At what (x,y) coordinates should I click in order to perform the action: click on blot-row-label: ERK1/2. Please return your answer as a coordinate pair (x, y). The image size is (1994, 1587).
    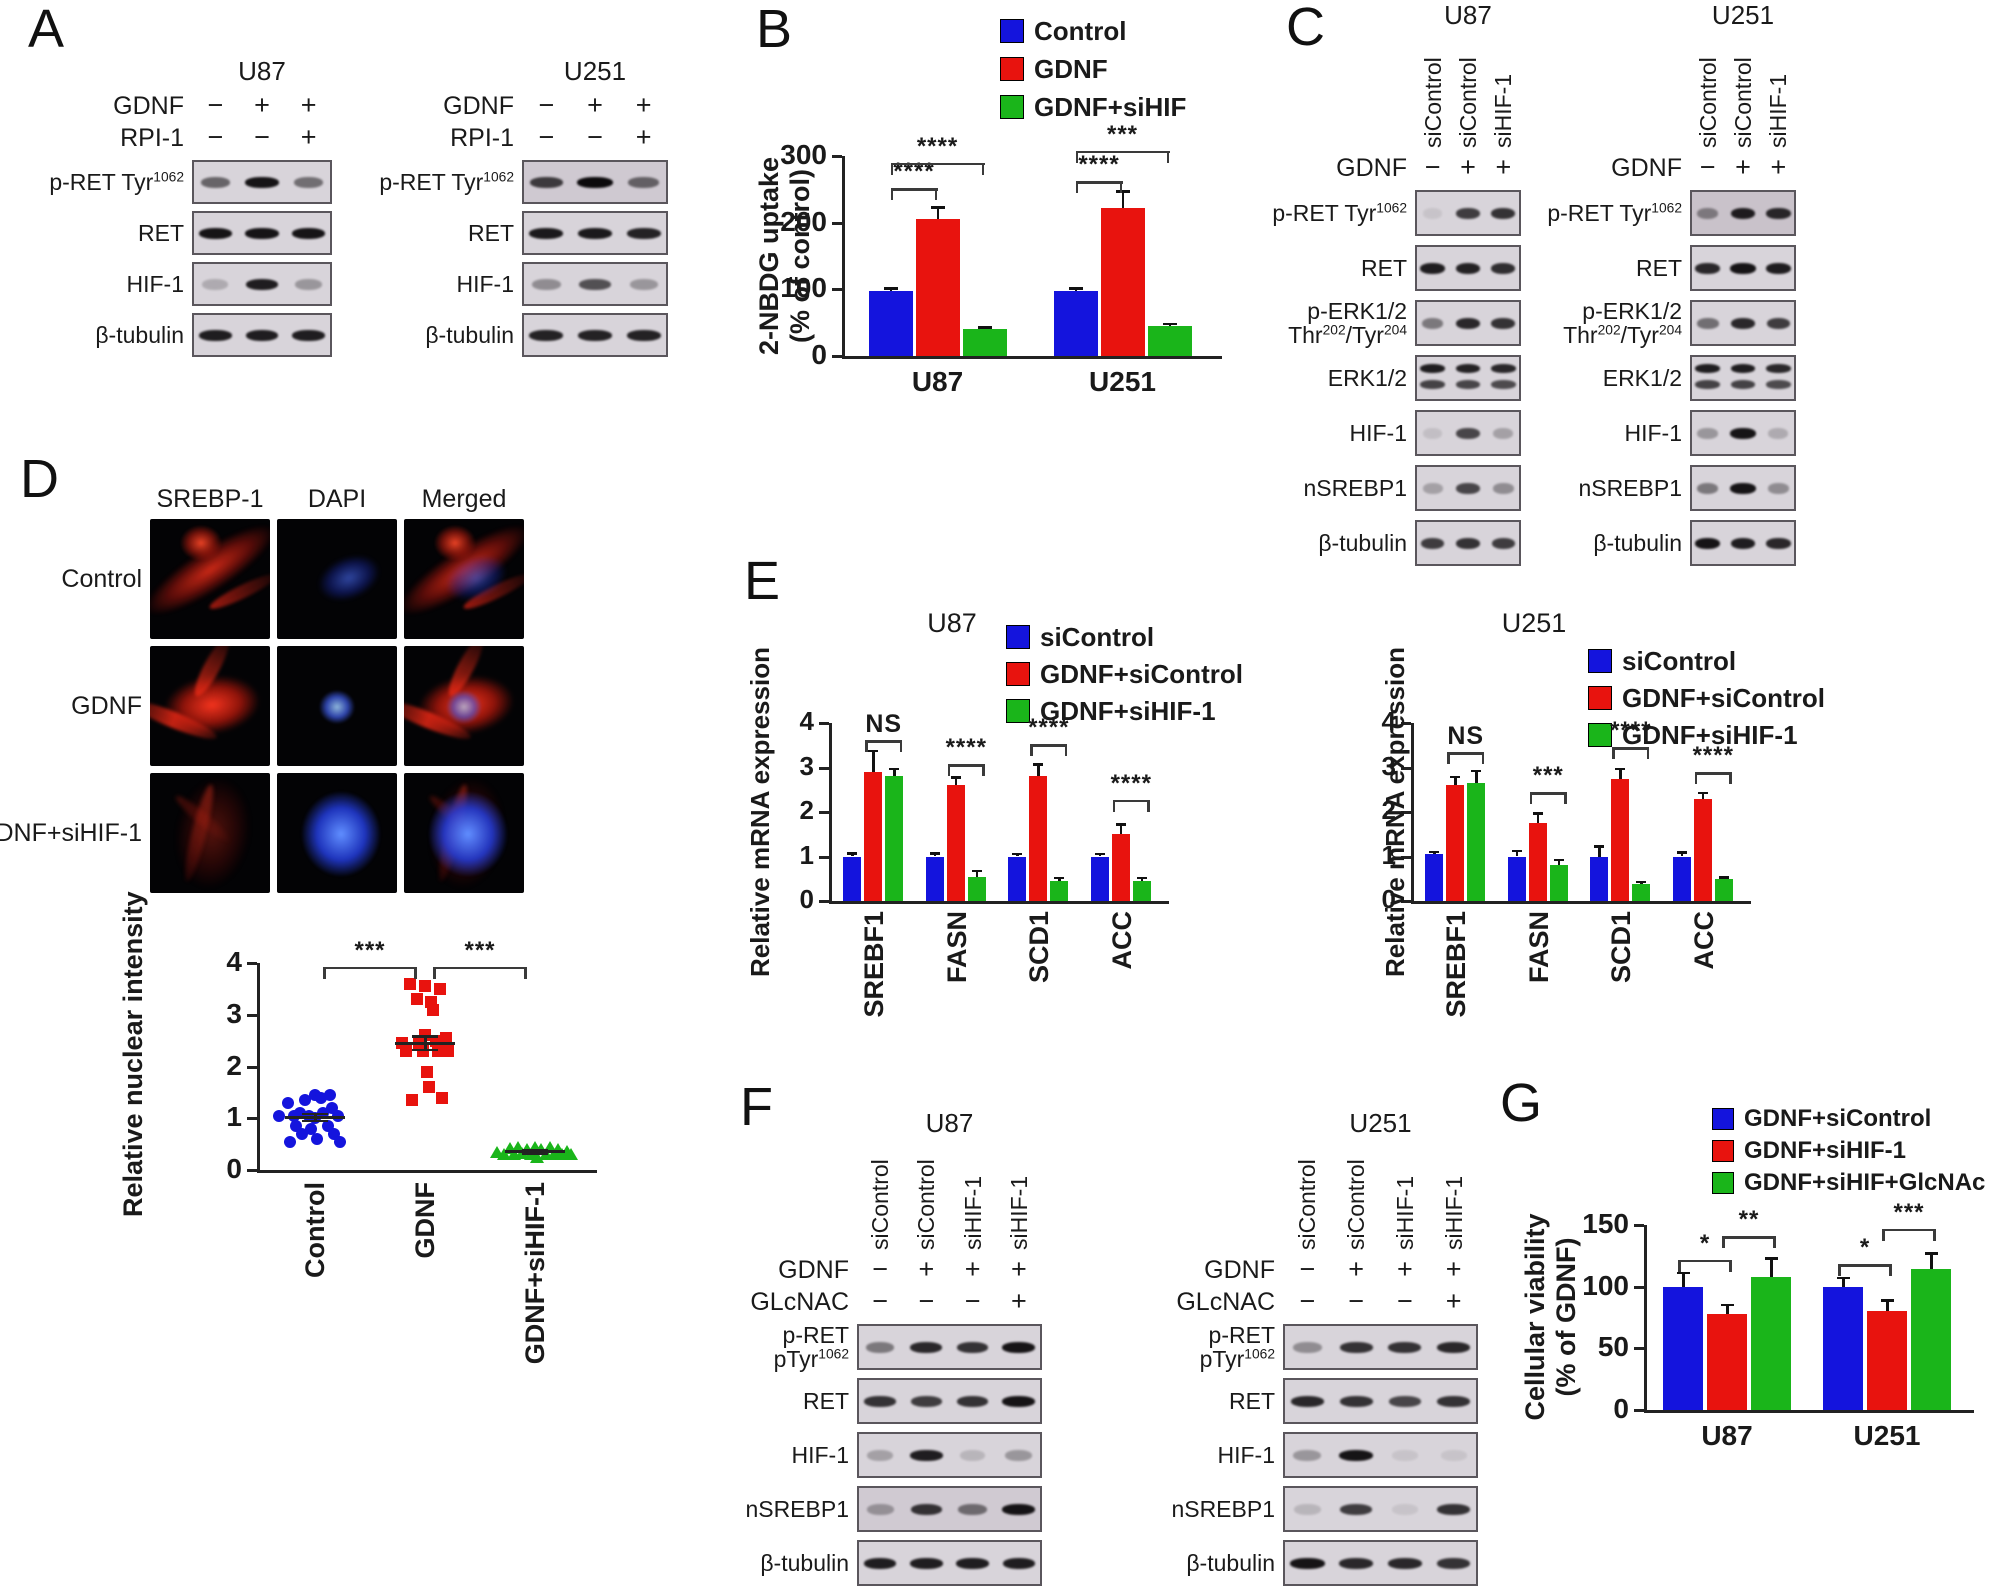
    Looking at the image, I should click on (1367, 377).